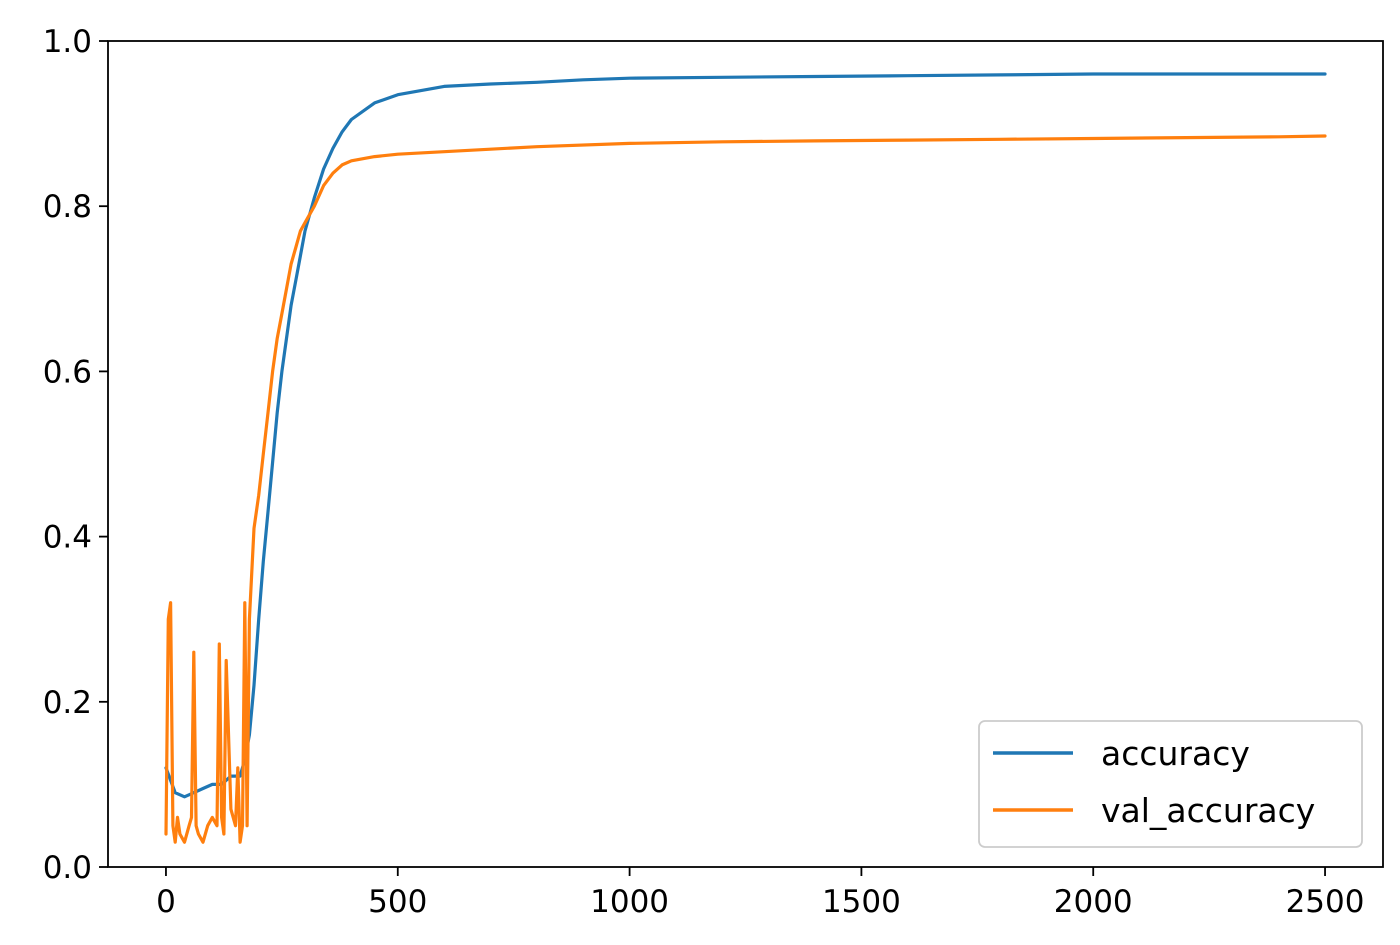 Image resolution: width=1400 pixels, height=945 pixels. Describe the element at coordinates (861, 902) in the screenshot. I see `x-tick-label: 1500` at that location.